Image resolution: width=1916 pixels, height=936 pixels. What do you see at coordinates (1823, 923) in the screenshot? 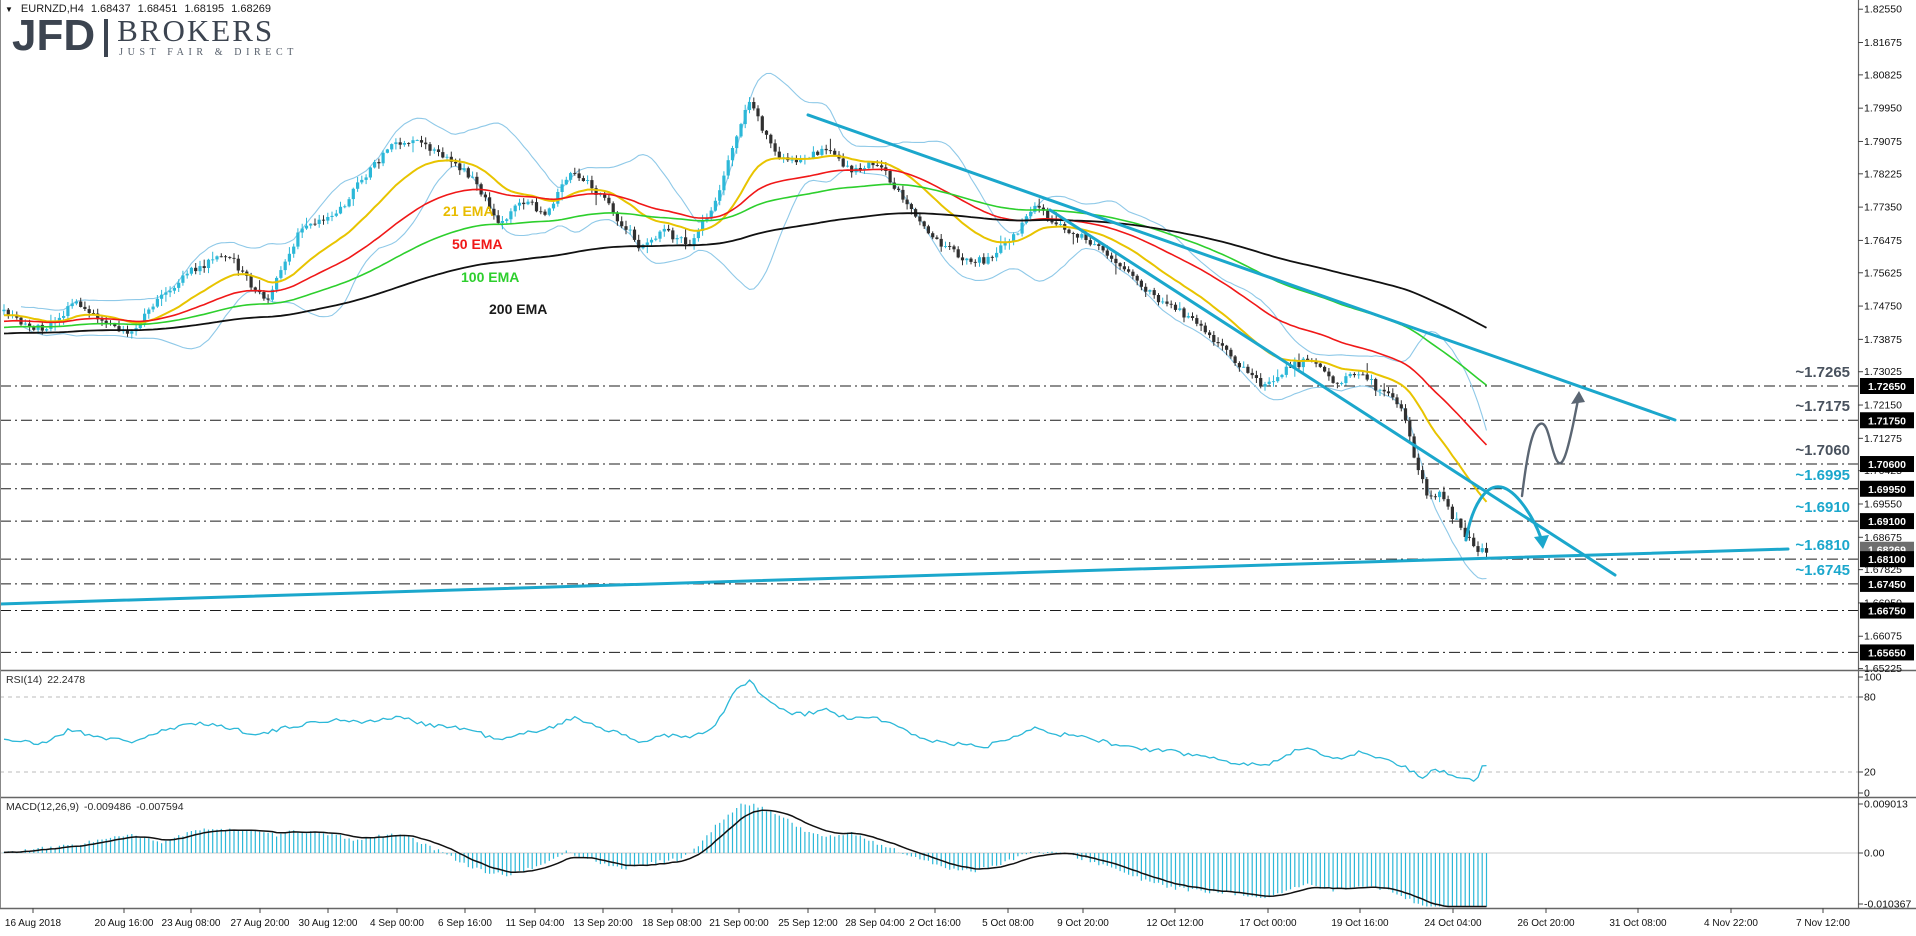
I see `time-label: 7 Nov 12:00` at bounding box center [1823, 923].